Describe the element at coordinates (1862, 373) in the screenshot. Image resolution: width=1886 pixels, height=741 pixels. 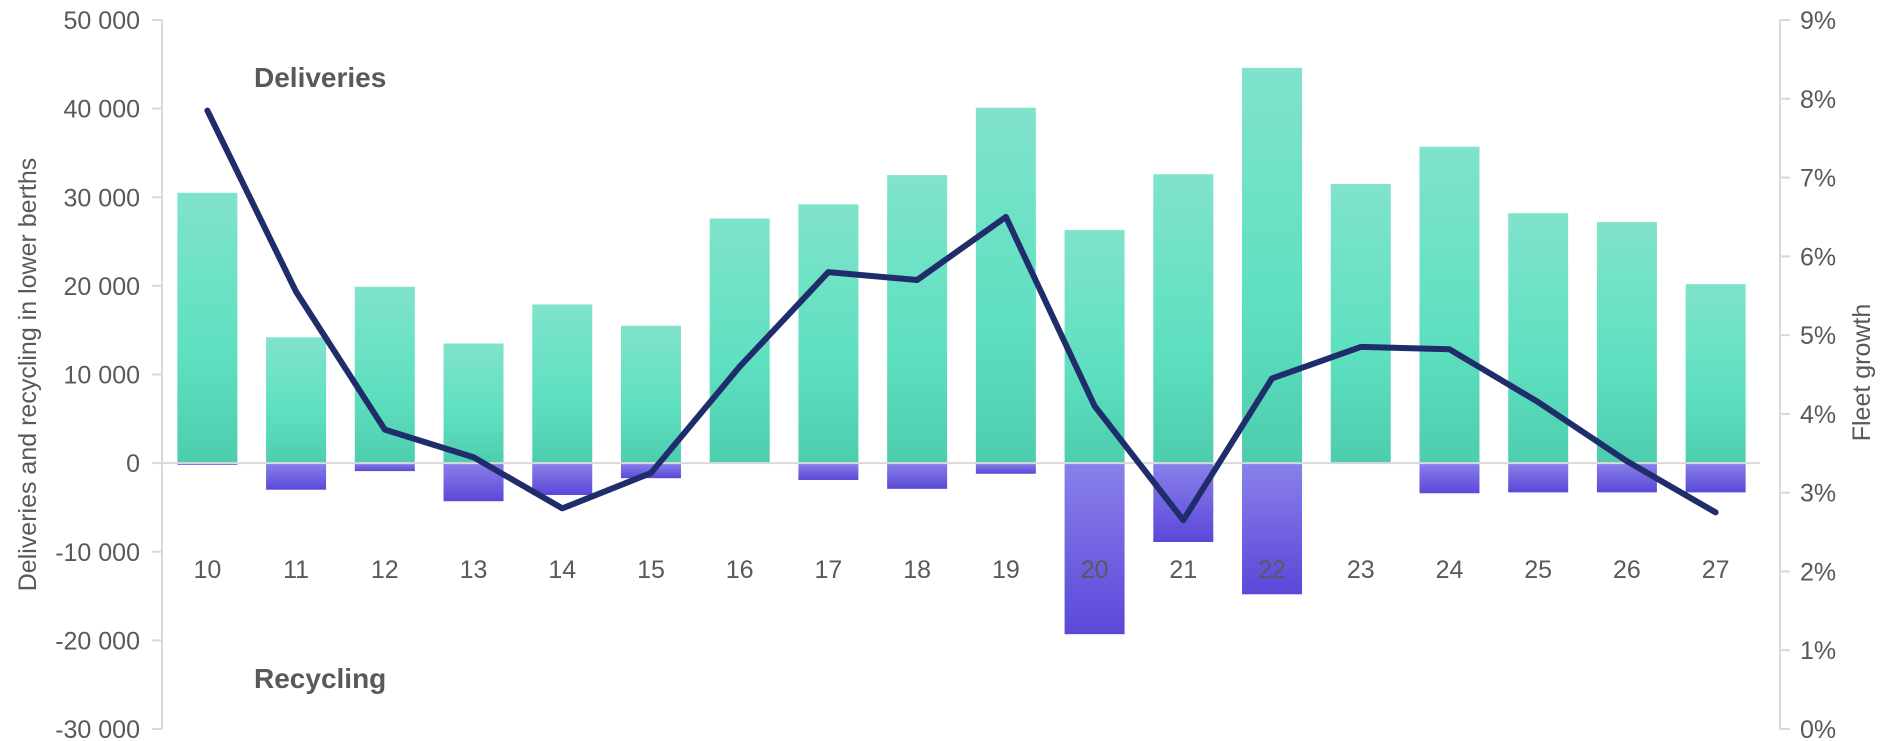
I see `right-axis-title: Fleet growth` at that location.